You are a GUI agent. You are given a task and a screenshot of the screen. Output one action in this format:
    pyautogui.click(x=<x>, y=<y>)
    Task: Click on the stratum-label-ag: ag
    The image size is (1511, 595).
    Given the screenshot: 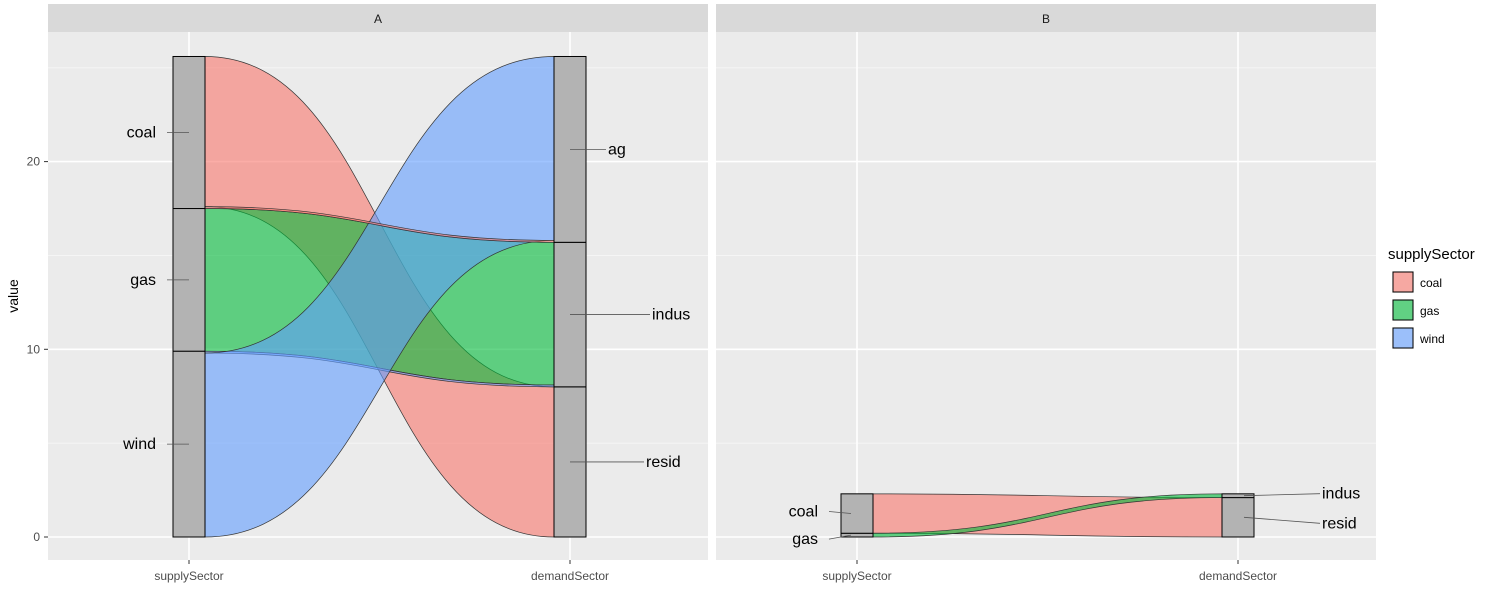 What is the action you would take?
    pyautogui.click(x=617, y=149)
    